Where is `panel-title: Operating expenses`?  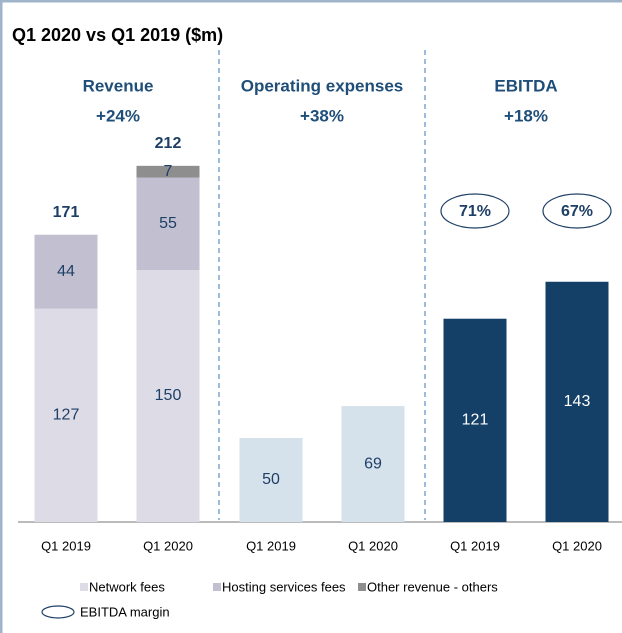
panel-title: Operating expenses is located at coordinates (322, 85).